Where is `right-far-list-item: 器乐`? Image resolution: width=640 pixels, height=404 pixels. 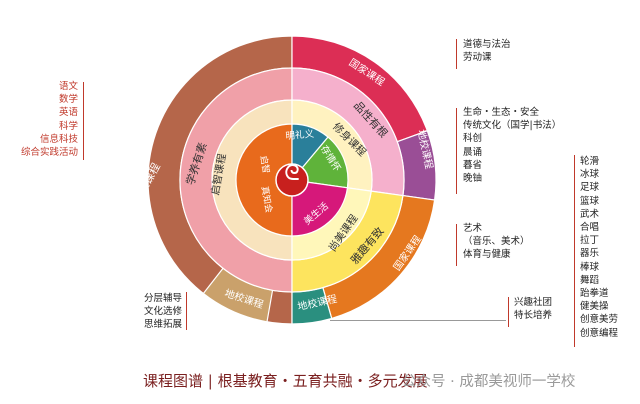 right-far-list-item: 器乐 is located at coordinates (590, 254).